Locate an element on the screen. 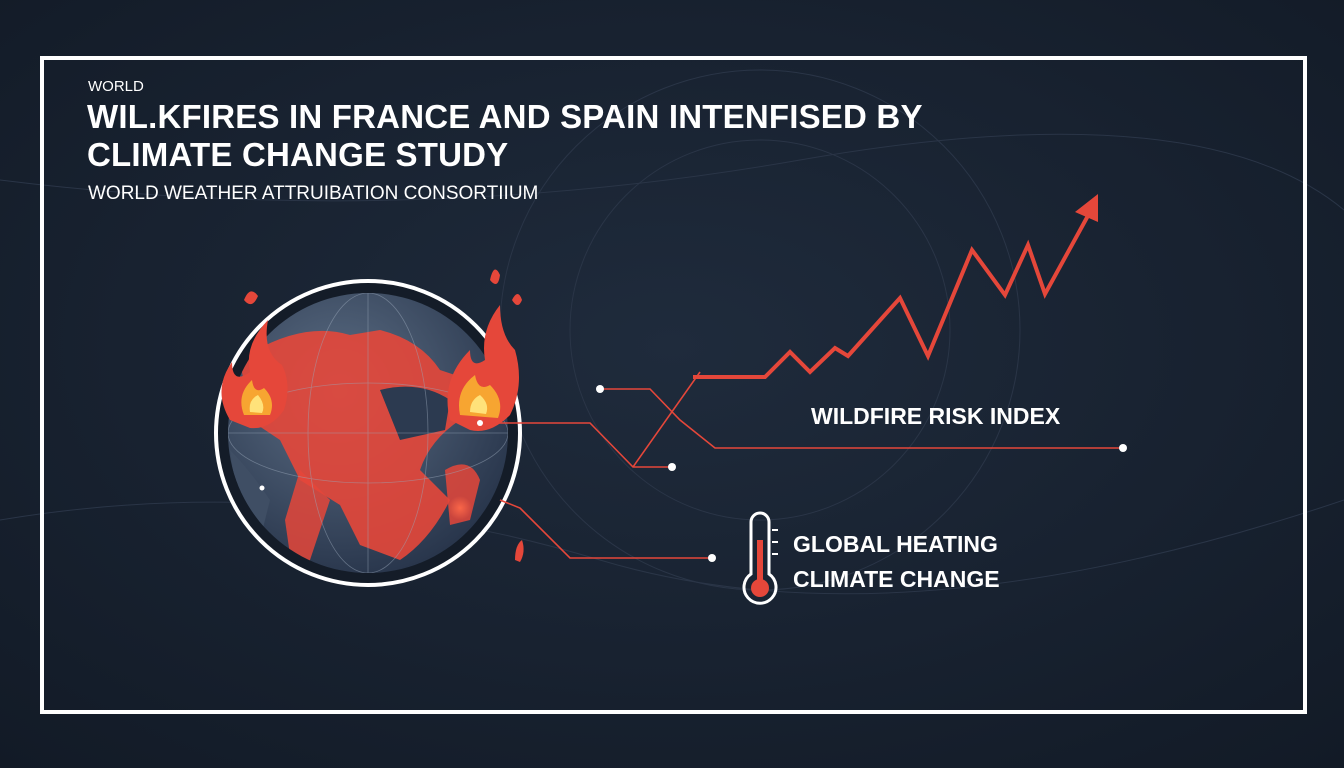 This screenshot has width=1344, height=768. thermometer-label: CLIMATE CHANGE is located at coordinates (896, 579).